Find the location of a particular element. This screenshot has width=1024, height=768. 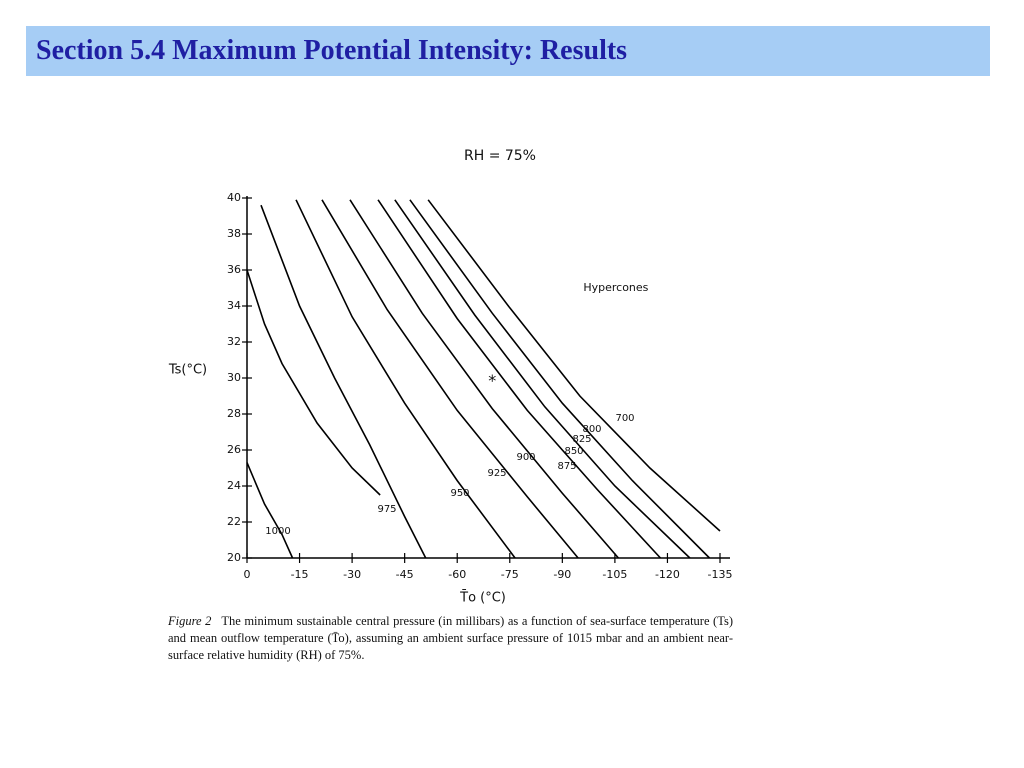

x-tick-label: -15 is located at coordinates (300, 574).